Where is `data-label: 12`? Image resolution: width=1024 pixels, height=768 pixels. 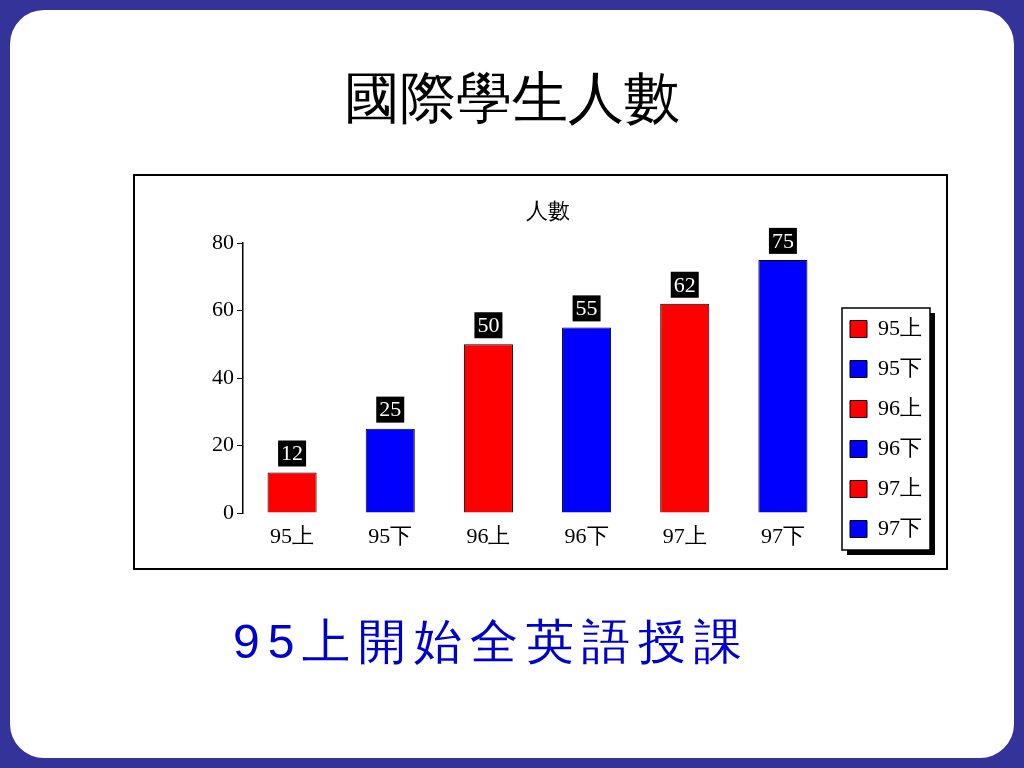 data-label: 12 is located at coordinates (292, 453).